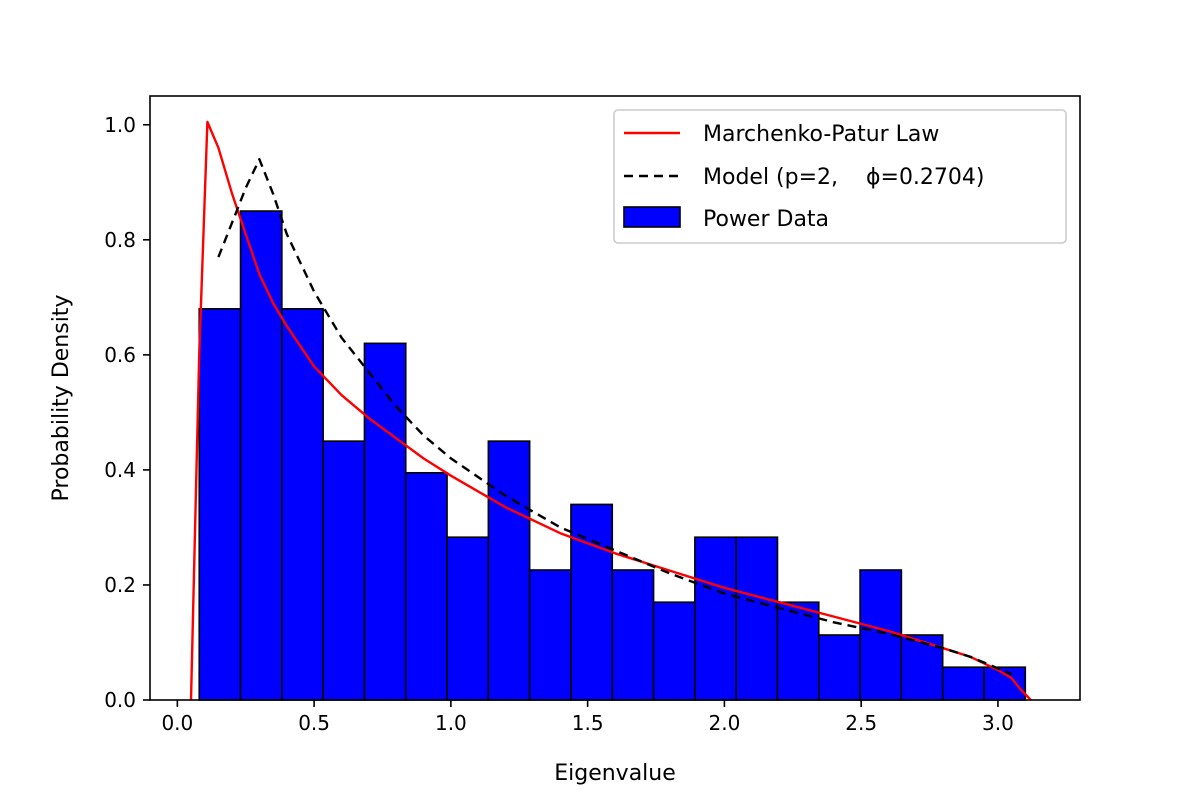 This screenshot has height=800, width=1200. I want to click on legend-label-power-data: Power Data, so click(766, 219).